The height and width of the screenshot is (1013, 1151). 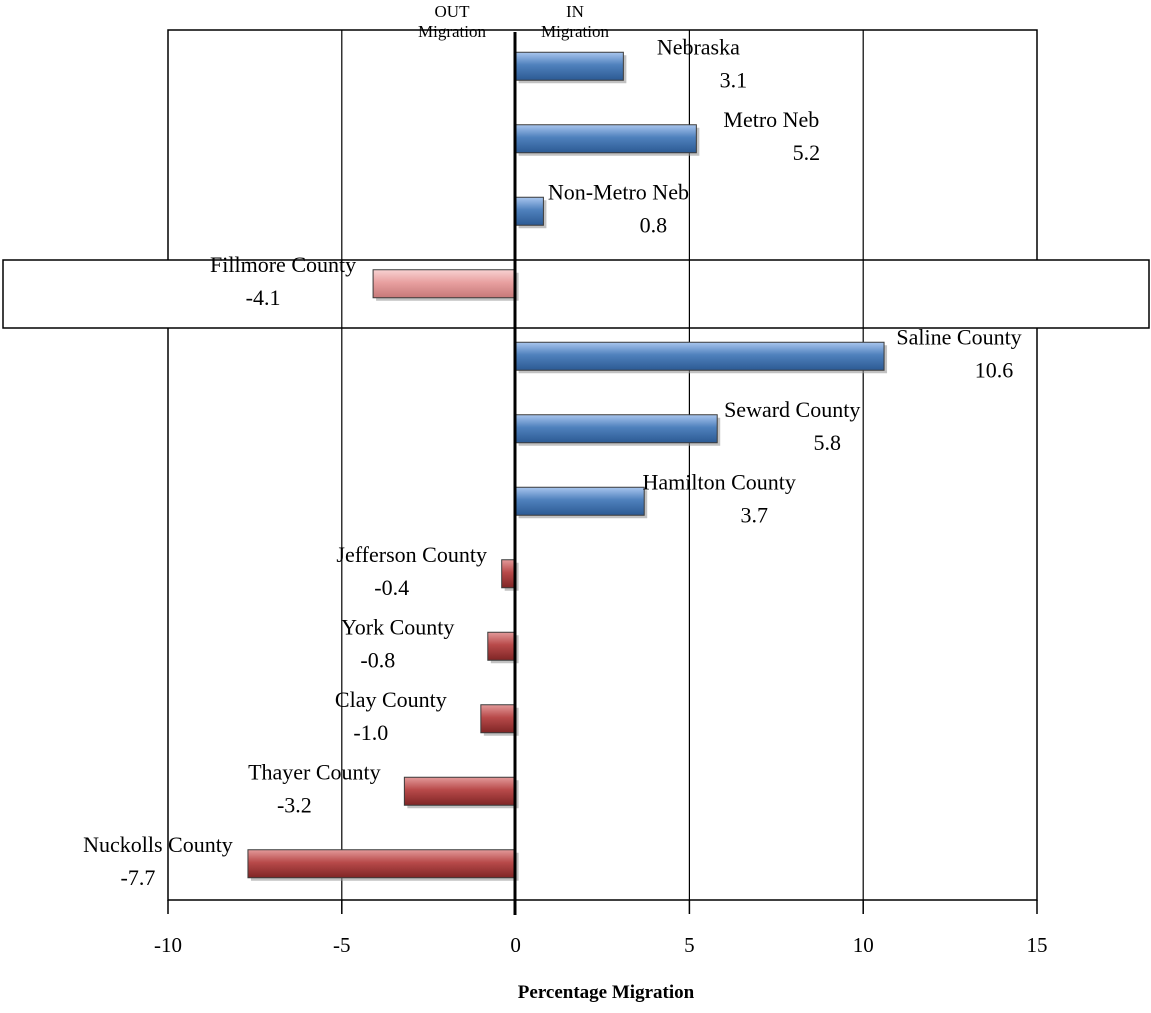 What do you see at coordinates (754, 514) in the screenshot?
I see `value-label: 3.7` at bounding box center [754, 514].